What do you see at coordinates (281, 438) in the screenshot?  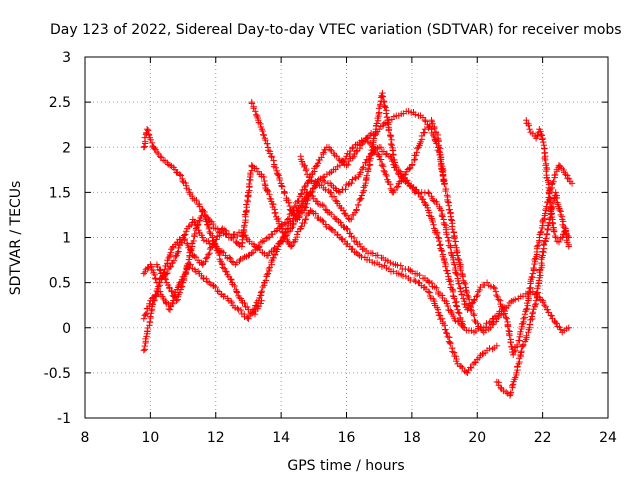 I see `x-tick-label: 14` at bounding box center [281, 438].